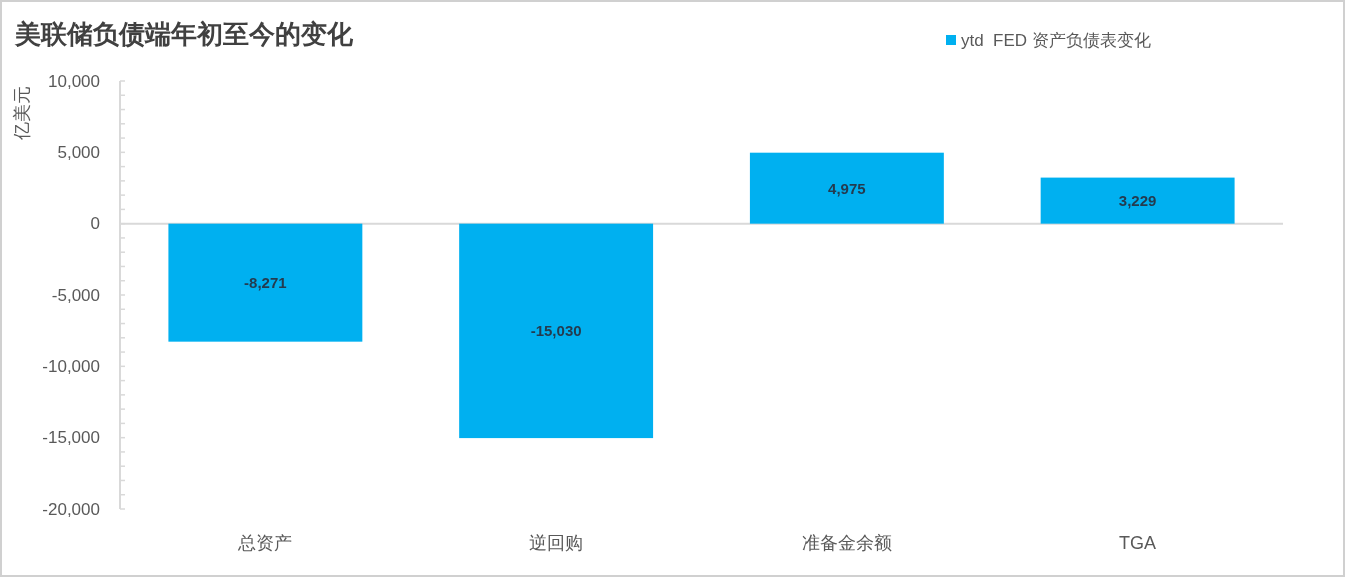 The height and width of the screenshot is (577, 1345). I want to click on y-tick-label: 5,000, so click(78, 152).